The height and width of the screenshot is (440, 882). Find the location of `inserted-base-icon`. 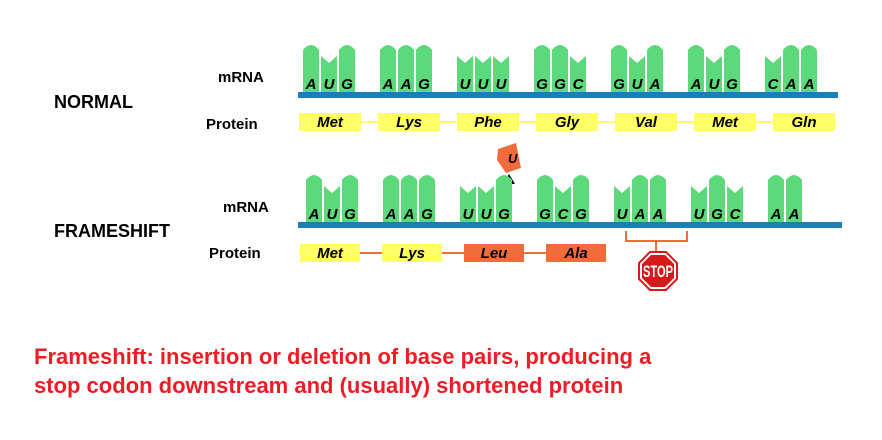

inserted-base-icon is located at coordinates (509, 158).